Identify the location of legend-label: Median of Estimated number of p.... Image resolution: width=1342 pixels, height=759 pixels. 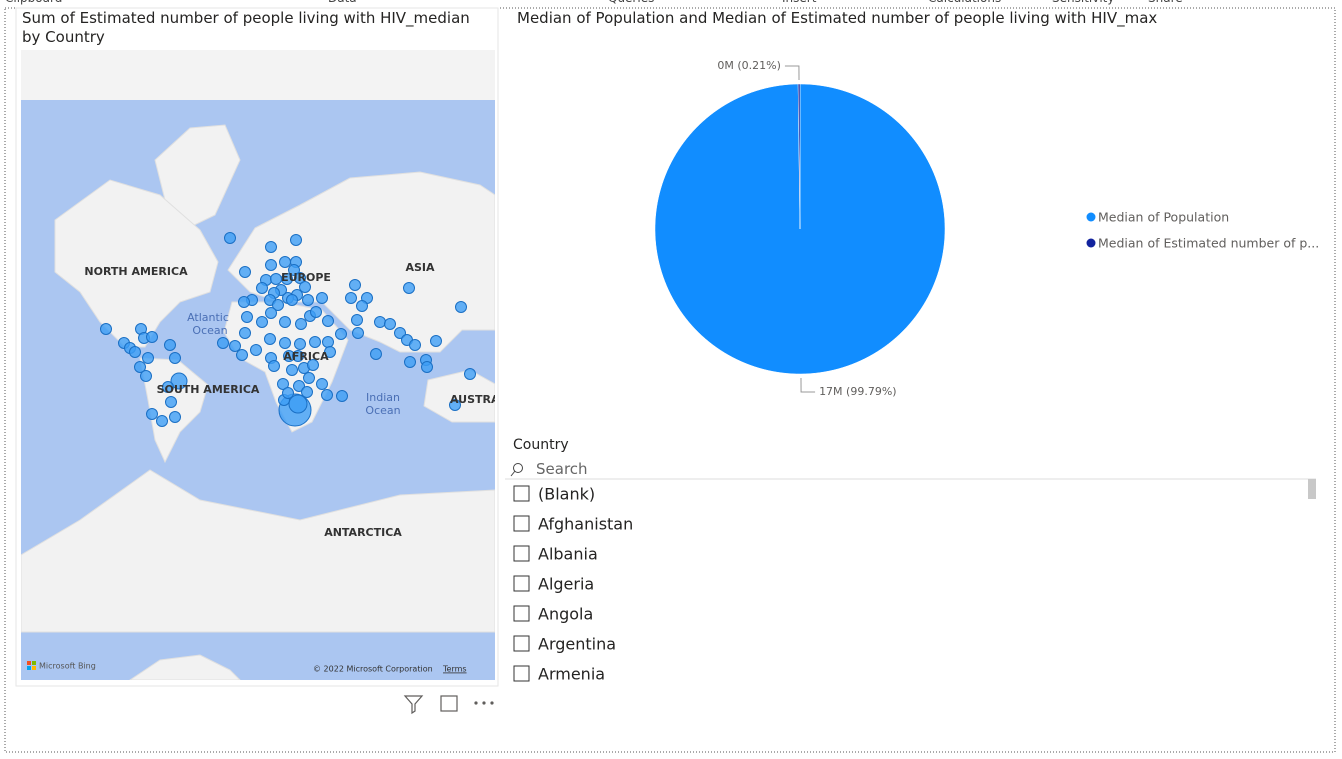
(1208, 243).